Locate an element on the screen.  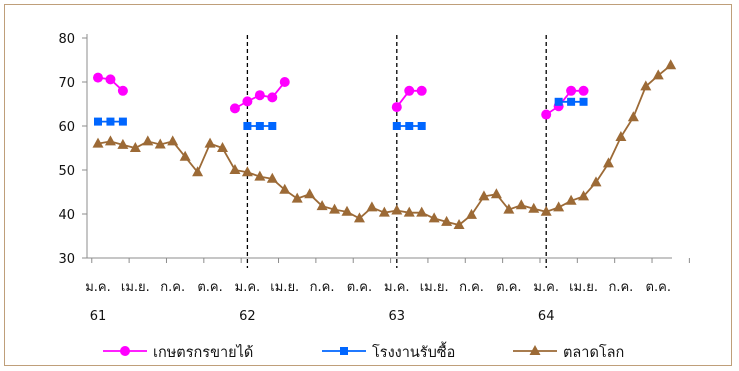
legend-label: ตลาดโลก is located at coordinates (593, 352).